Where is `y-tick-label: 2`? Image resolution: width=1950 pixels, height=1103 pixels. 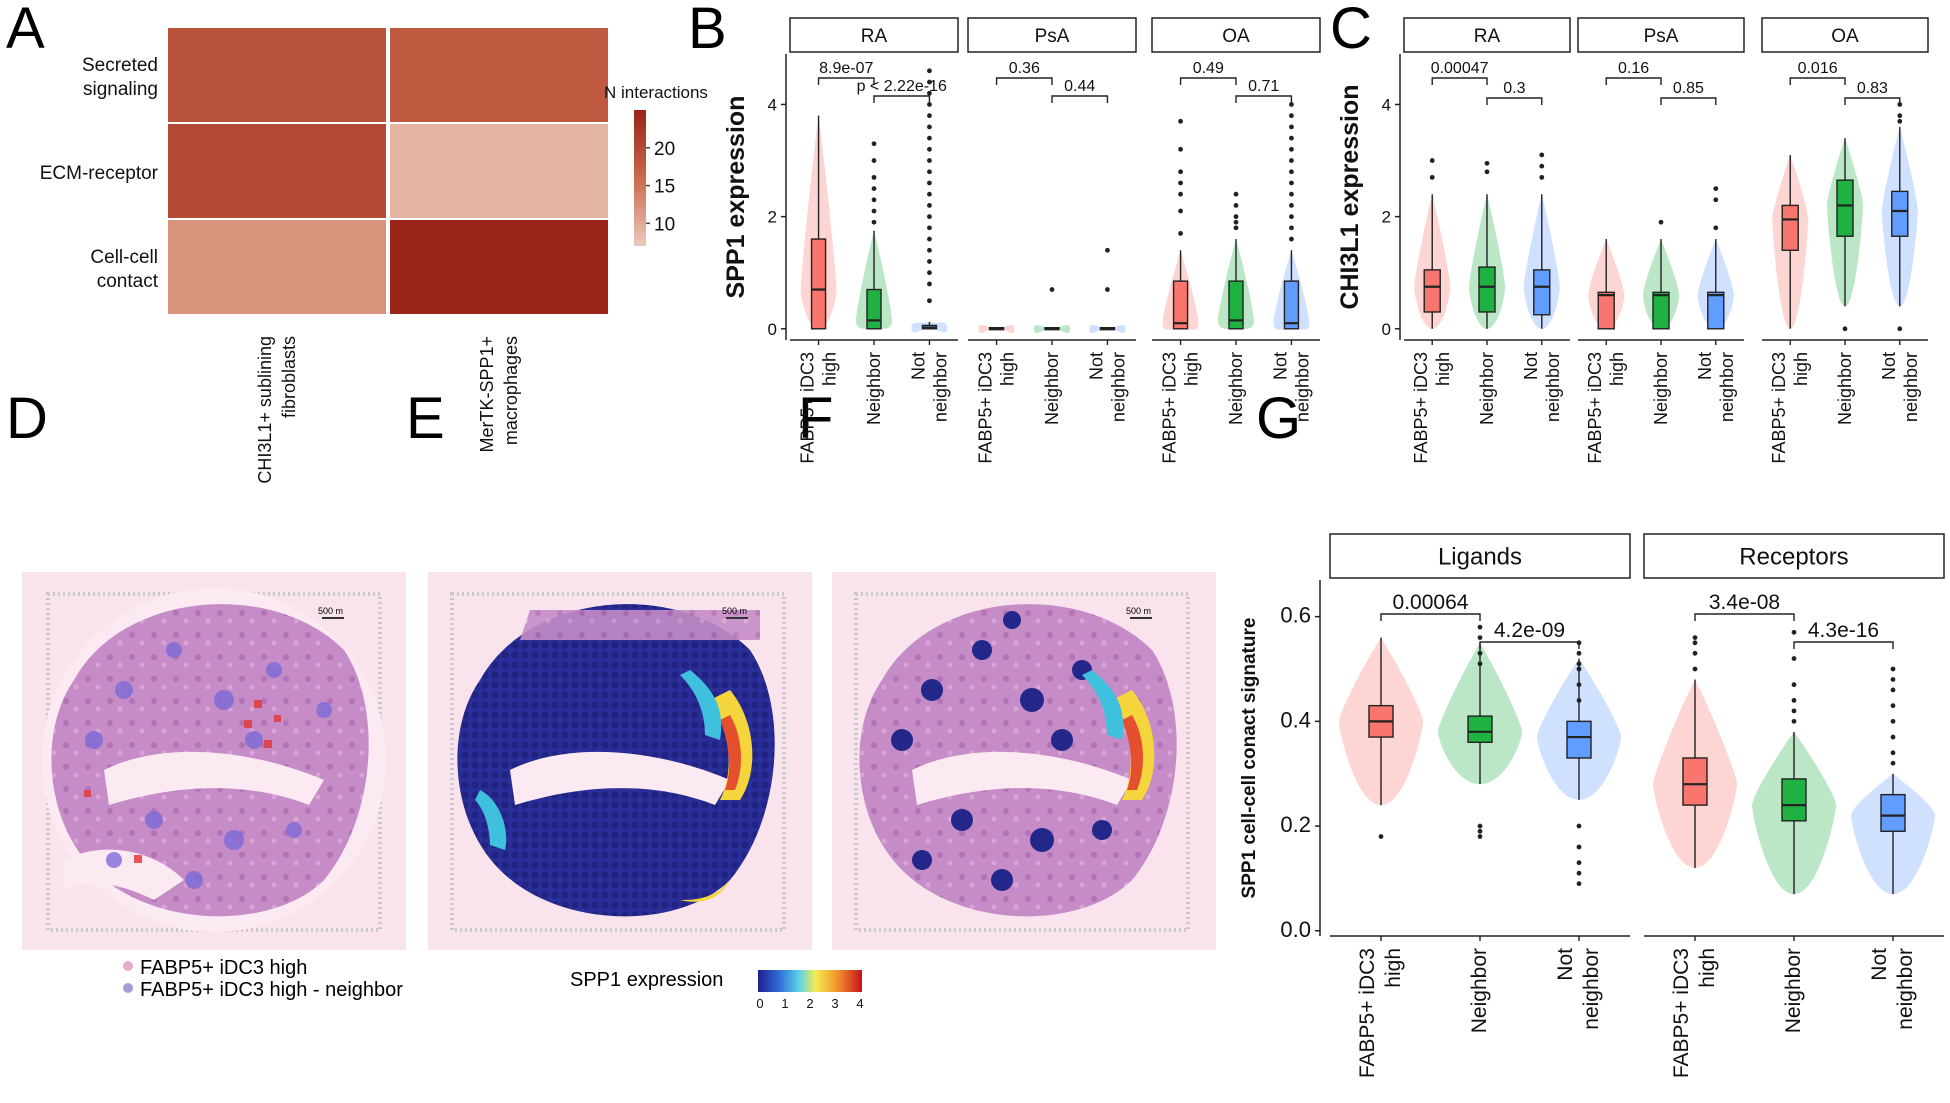 y-tick-label: 2 is located at coordinates (1386, 217).